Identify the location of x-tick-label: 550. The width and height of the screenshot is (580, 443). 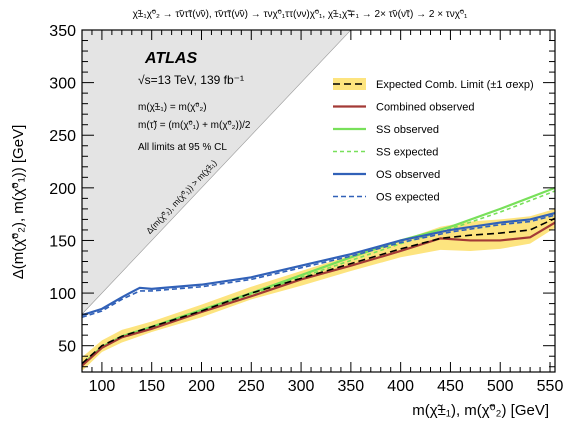
(550, 386).